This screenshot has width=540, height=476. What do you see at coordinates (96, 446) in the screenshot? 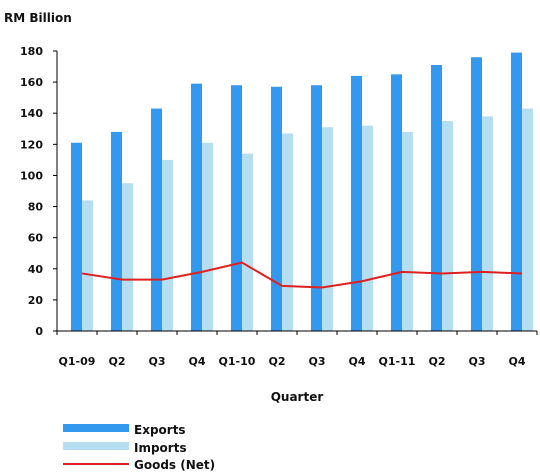
I see `legend-swatch-imports` at bounding box center [96, 446].